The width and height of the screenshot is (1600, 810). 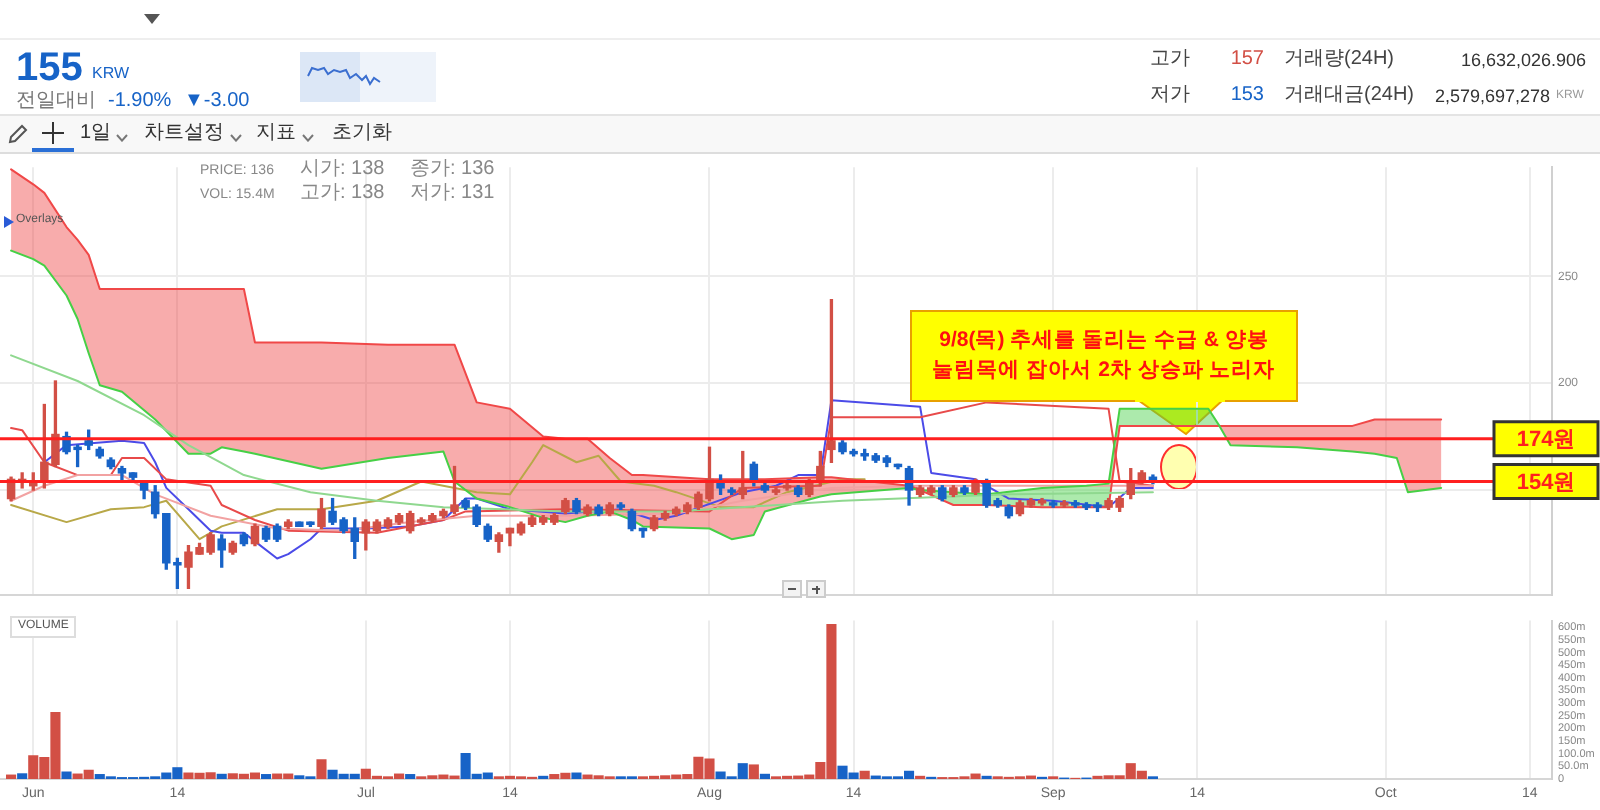 I want to click on annotation: 저가: 131, so click(x=452, y=194).